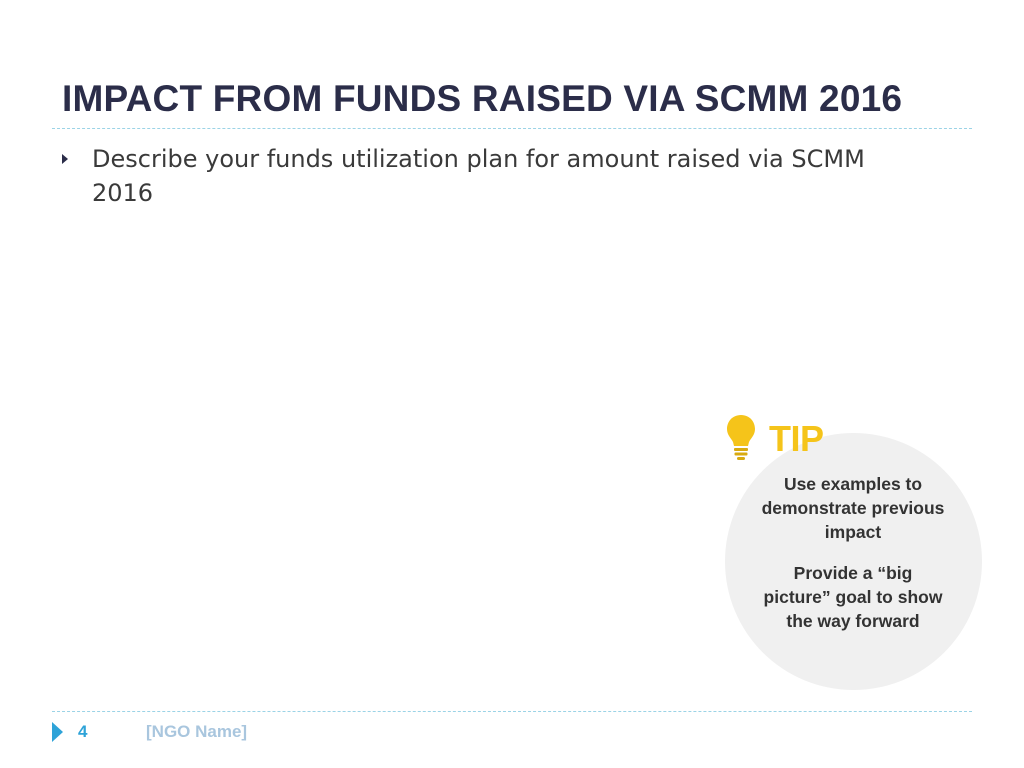 Image resolution: width=1024 pixels, height=768 pixels. What do you see at coordinates (83, 731) in the screenshot?
I see `page-number: 4` at bounding box center [83, 731].